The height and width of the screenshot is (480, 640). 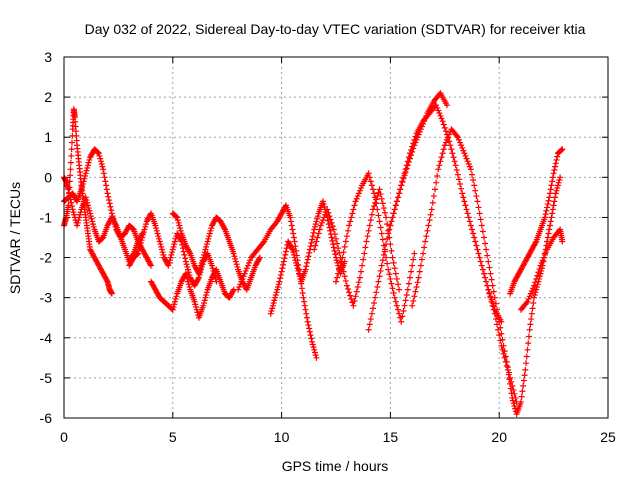 What do you see at coordinates (48, 137) in the screenshot?
I see `y-tick-label: 1` at bounding box center [48, 137].